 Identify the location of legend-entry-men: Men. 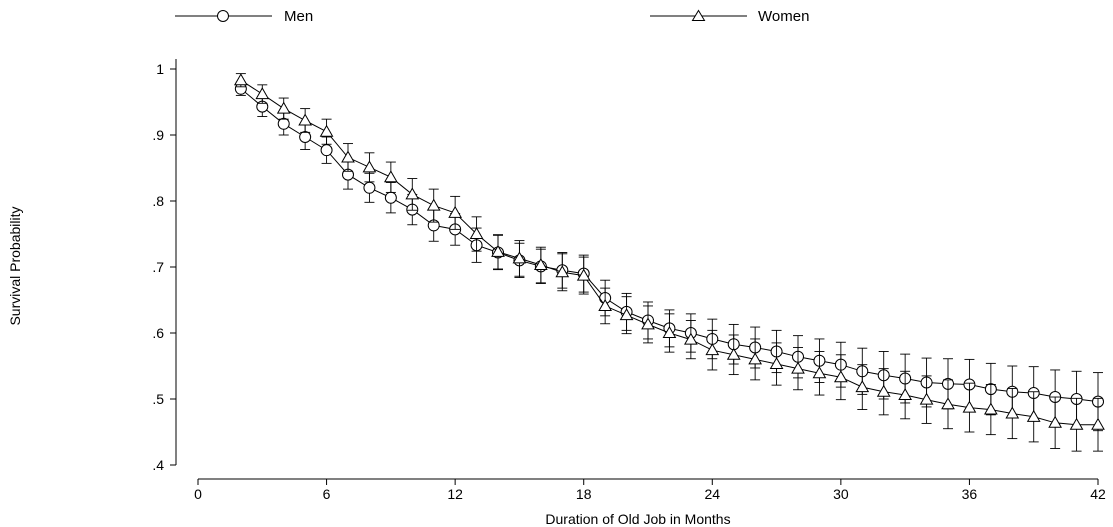
(244, 16).